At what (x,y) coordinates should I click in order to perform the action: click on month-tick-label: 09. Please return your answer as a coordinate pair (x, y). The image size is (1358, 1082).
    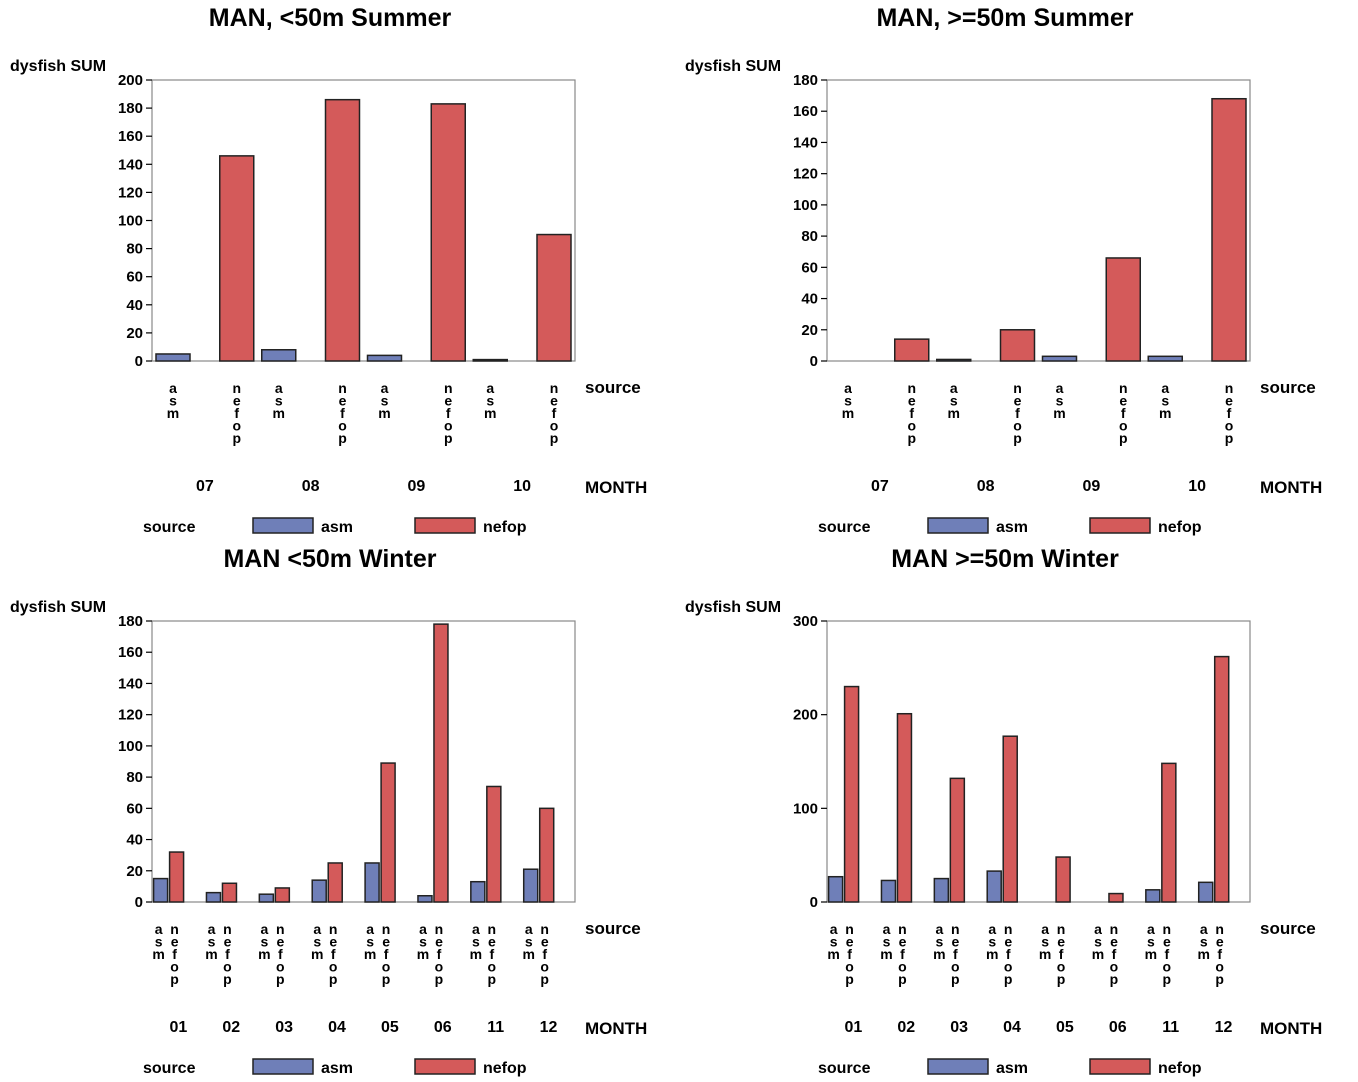
    Looking at the image, I should click on (416, 486).